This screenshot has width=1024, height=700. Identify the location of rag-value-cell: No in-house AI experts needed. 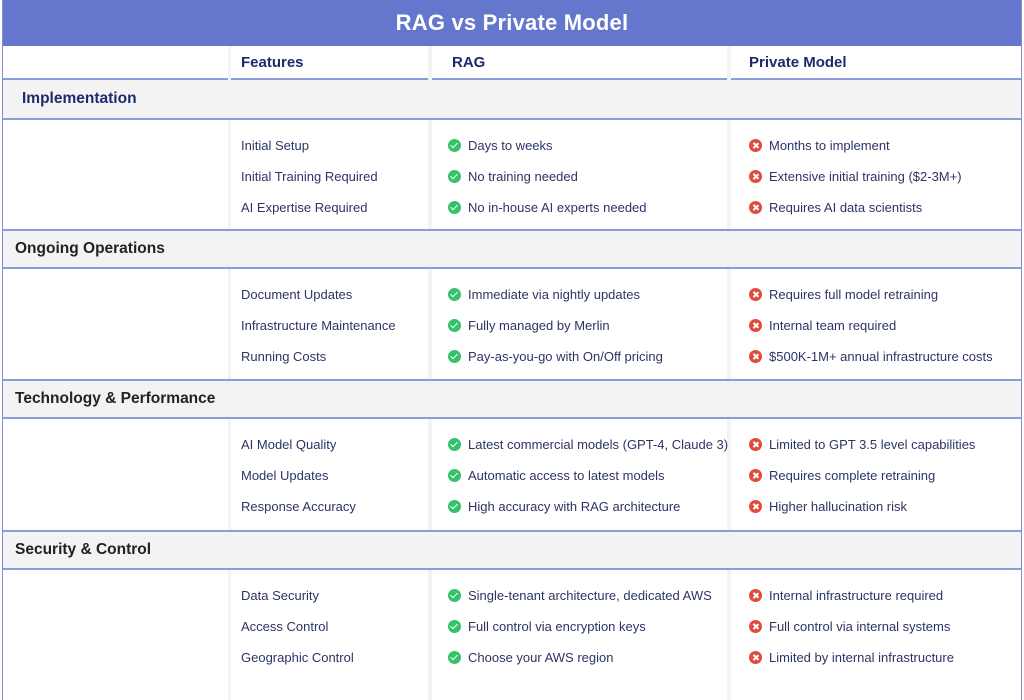
(547, 207).